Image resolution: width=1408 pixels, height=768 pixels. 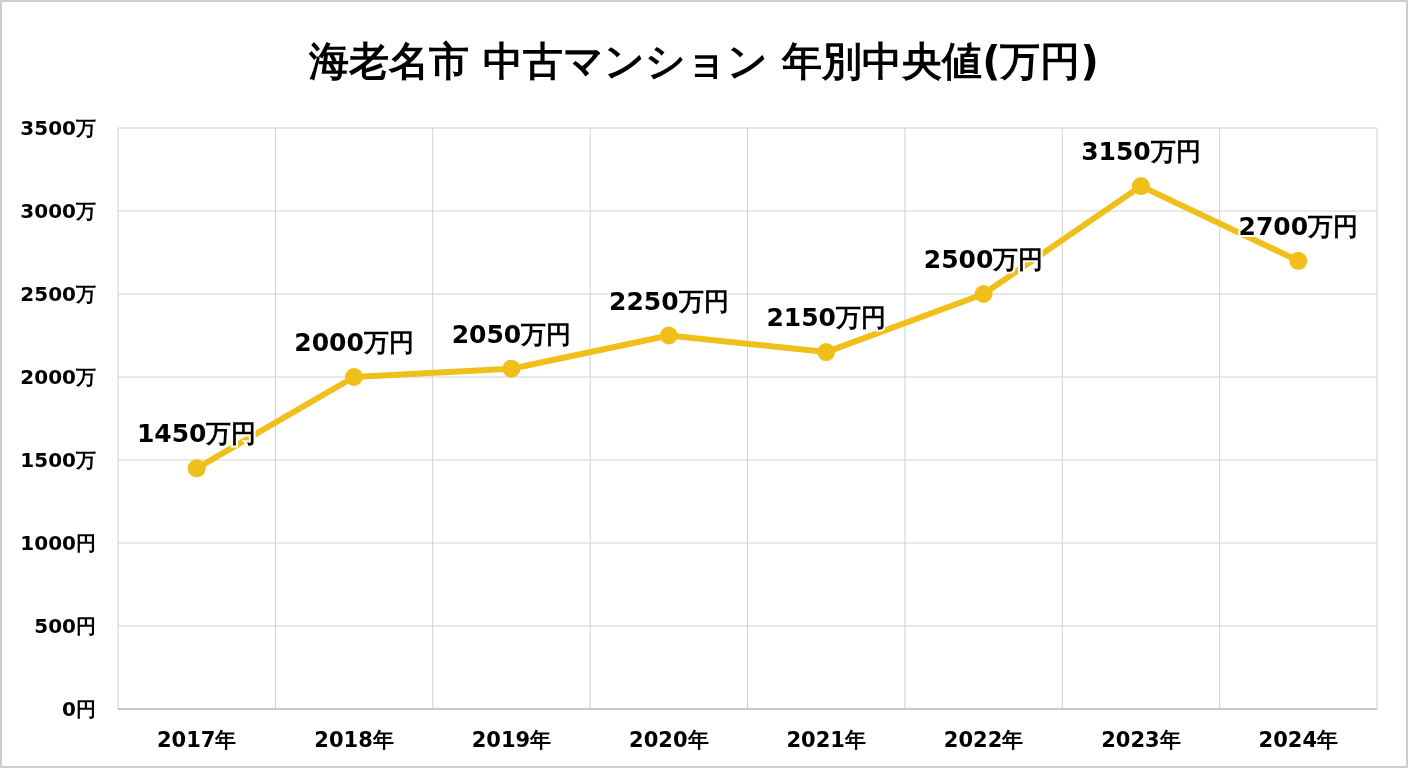 I want to click on x-tick-label: 2021年, so click(x=826, y=740).